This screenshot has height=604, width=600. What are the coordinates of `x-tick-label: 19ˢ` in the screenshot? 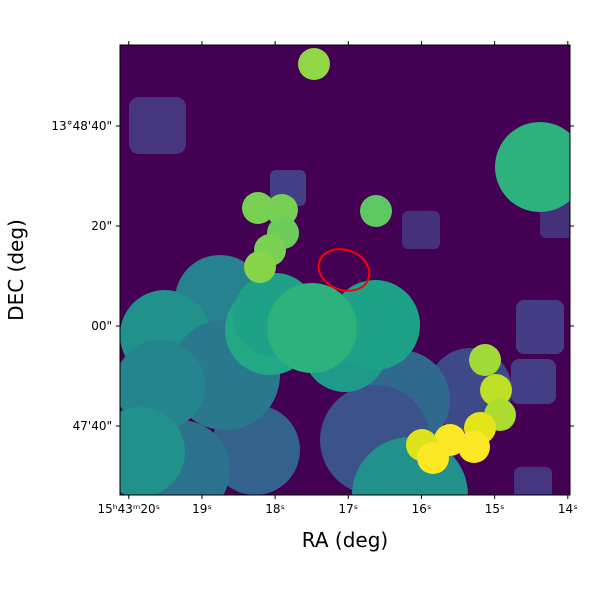 It's located at (202, 509).